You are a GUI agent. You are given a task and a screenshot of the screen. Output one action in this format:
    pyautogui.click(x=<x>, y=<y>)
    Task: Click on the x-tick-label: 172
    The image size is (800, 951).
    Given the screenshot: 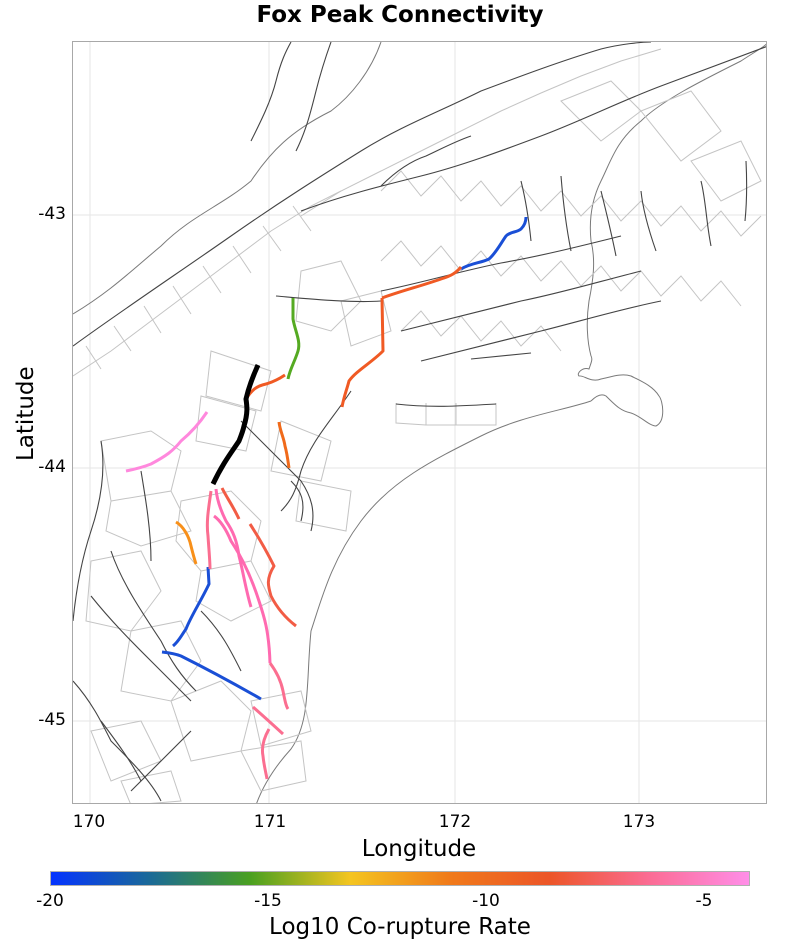 What is the action you would take?
    pyautogui.click(x=455, y=822)
    